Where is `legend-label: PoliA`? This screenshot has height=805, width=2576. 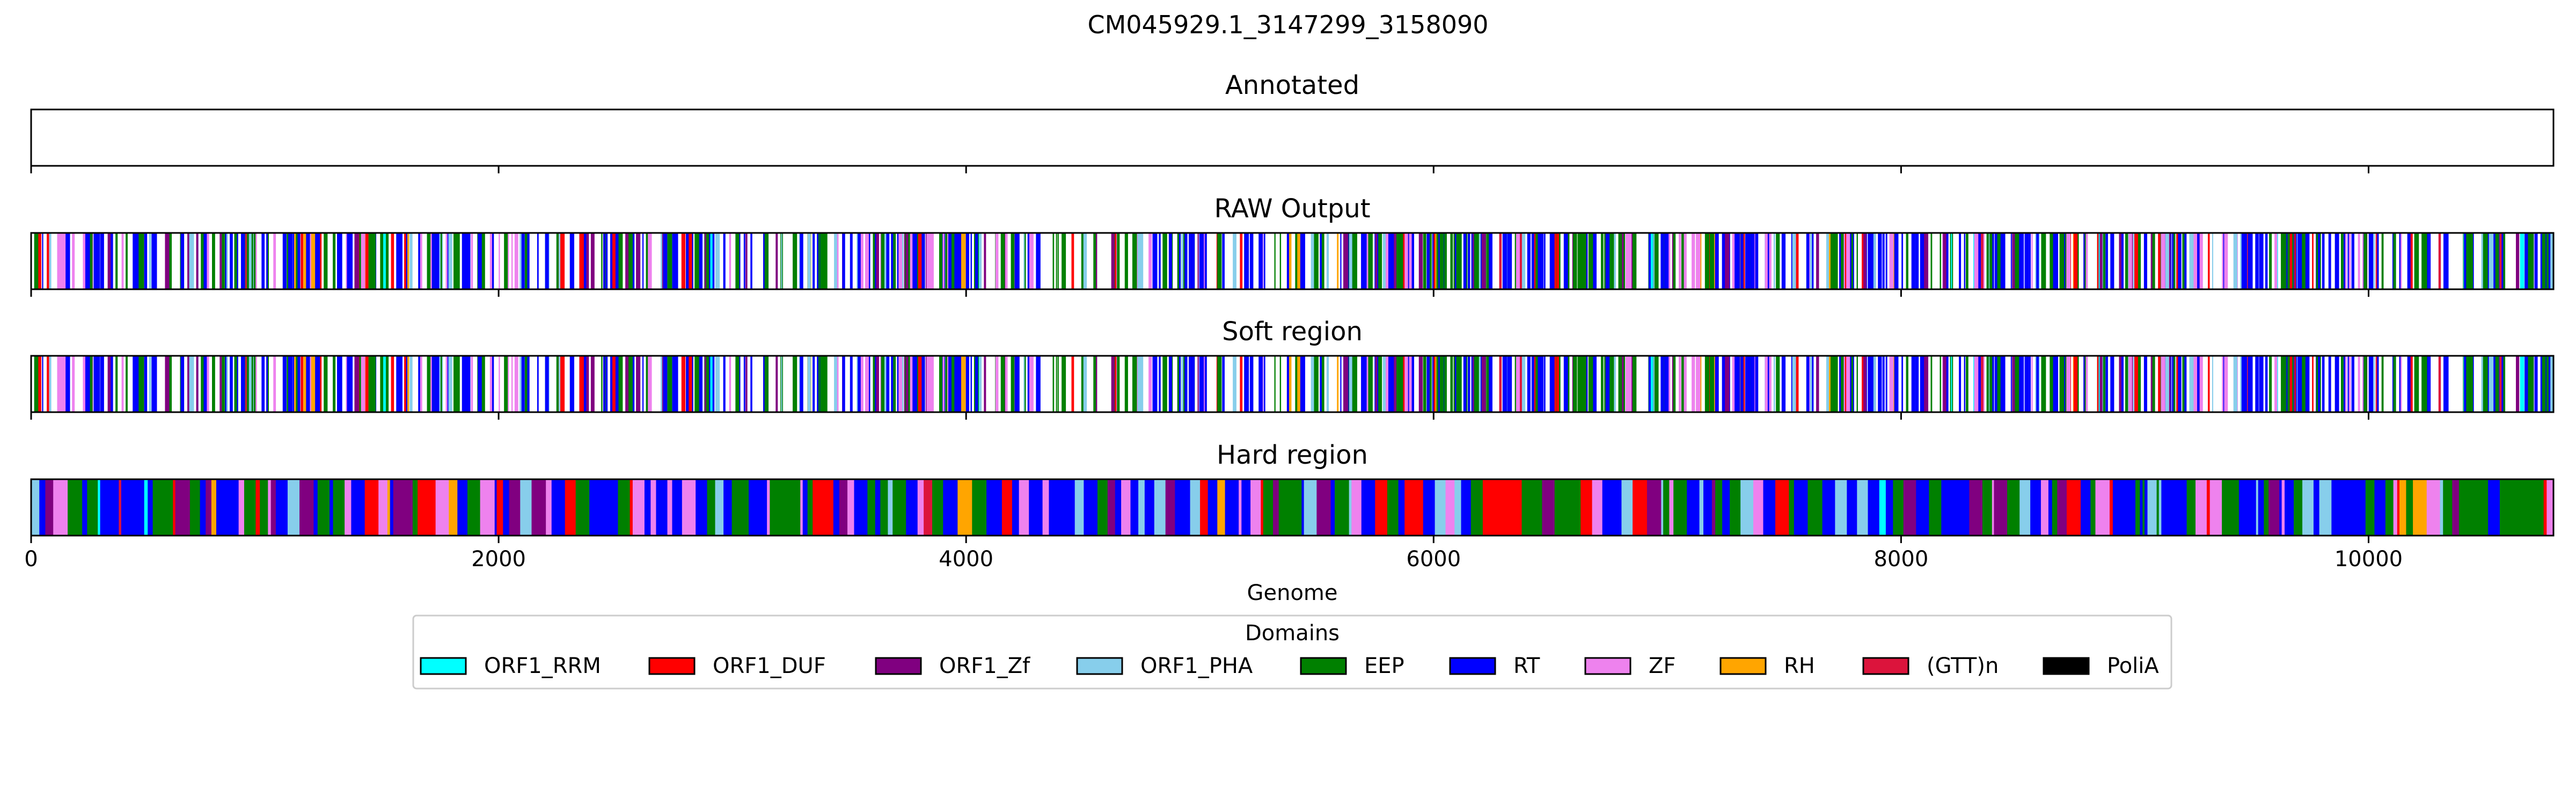 legend-label: PoliA is located at coordinates (2133, 666).